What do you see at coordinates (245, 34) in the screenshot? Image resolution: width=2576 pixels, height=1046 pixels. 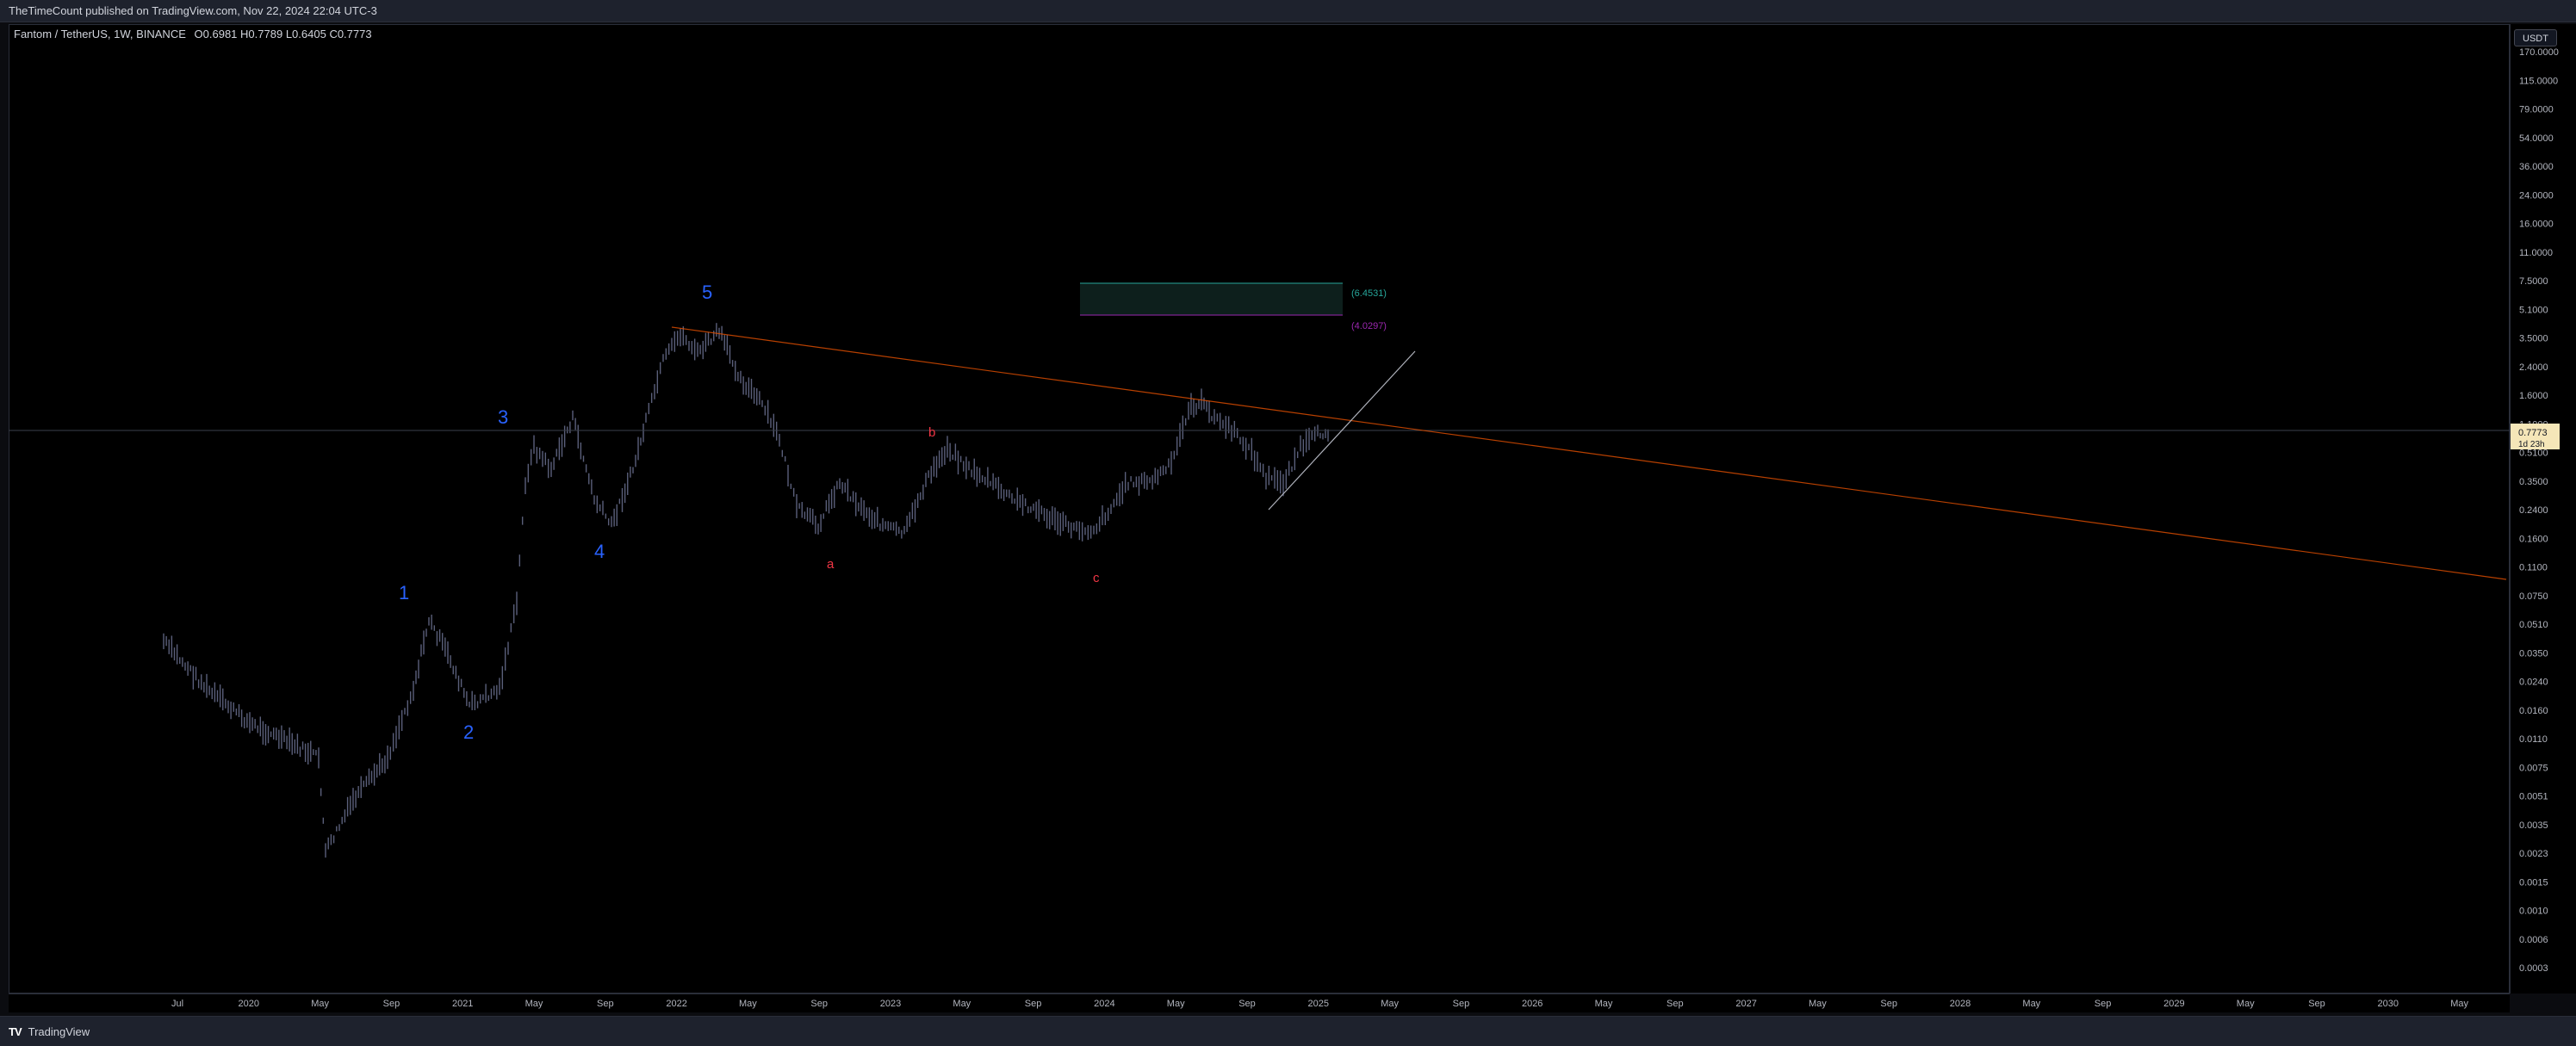 I see `high-label: H` at bounding box center [245, 34].